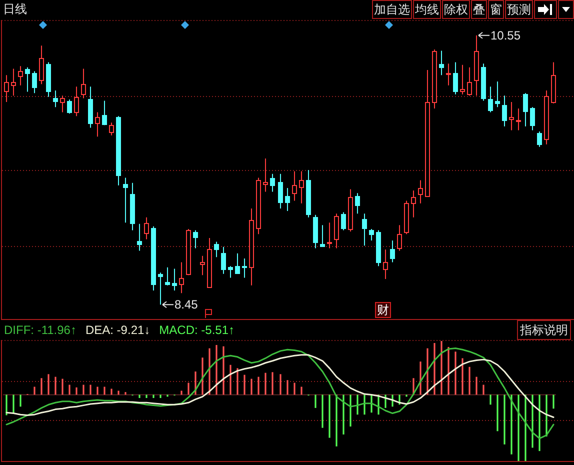  Describe the element at coordinates (40, 330) in the screenshot. I see `text: DIFF: -11.96↑` at that location.